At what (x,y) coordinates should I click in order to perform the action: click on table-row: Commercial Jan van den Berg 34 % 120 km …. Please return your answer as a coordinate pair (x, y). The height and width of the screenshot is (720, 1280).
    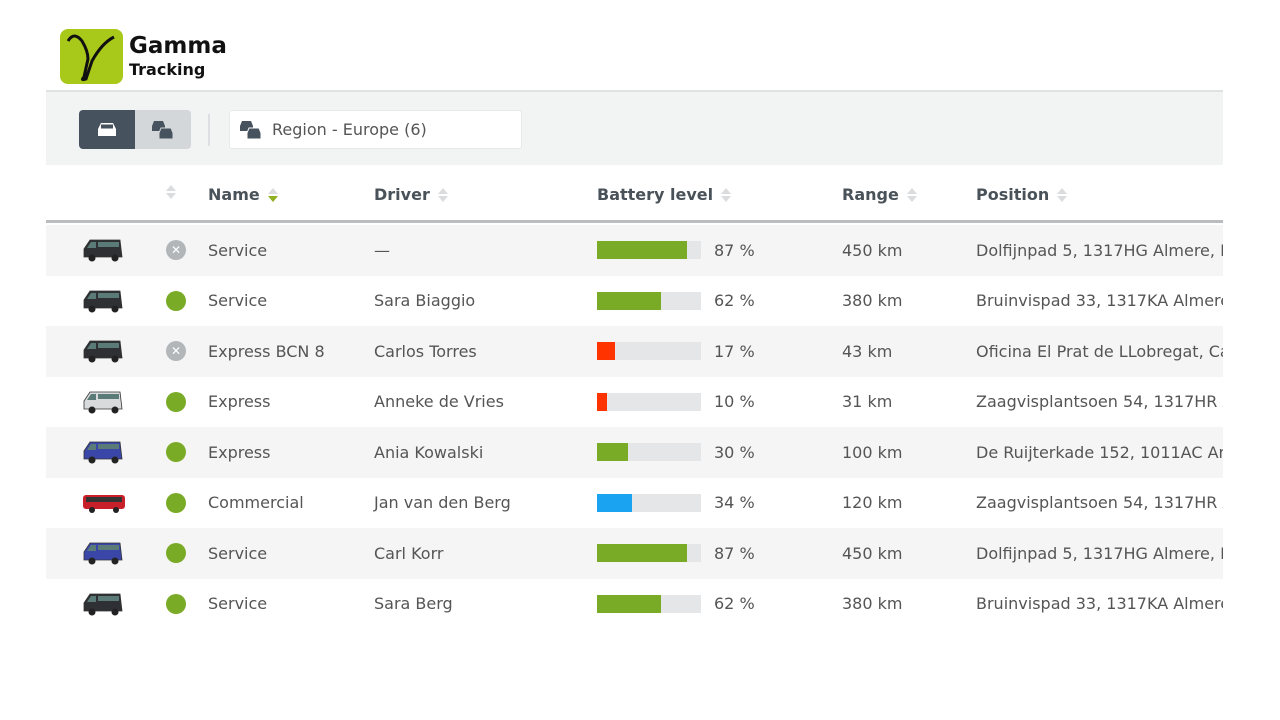
    Looking at the image, I should click on (634, 503).